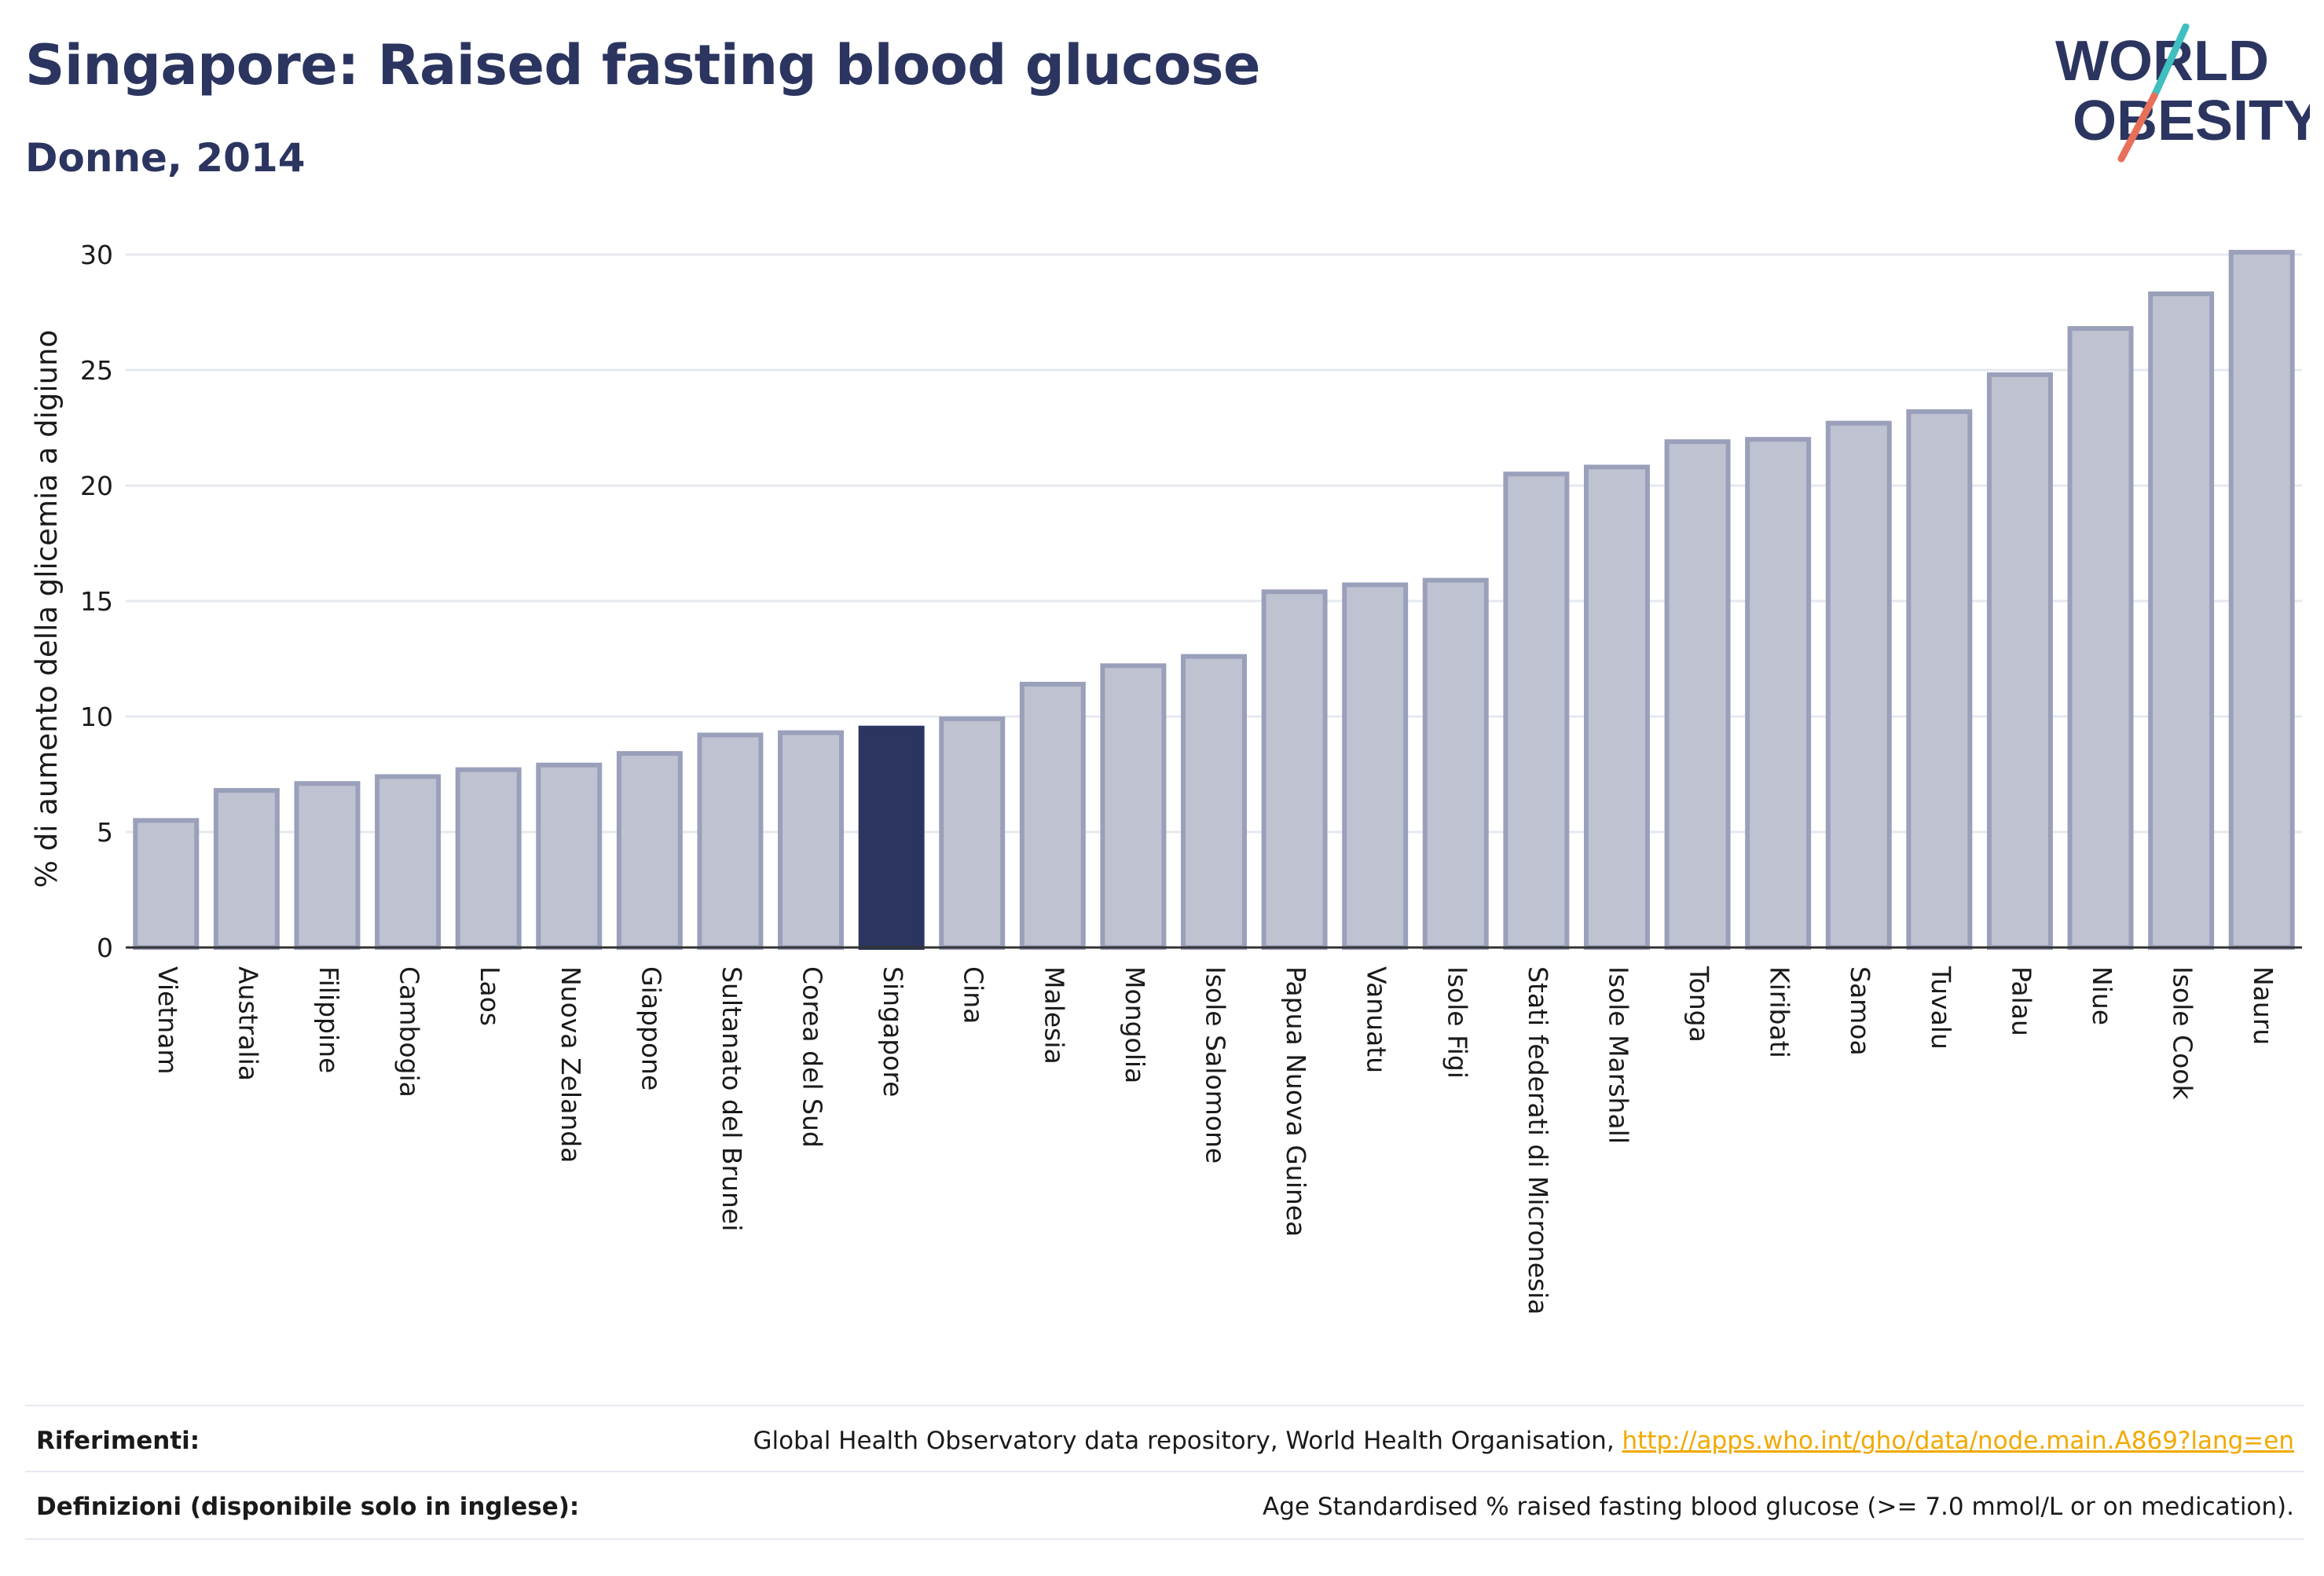  I want to click on y-tick-label: 15, so click(96, 601).